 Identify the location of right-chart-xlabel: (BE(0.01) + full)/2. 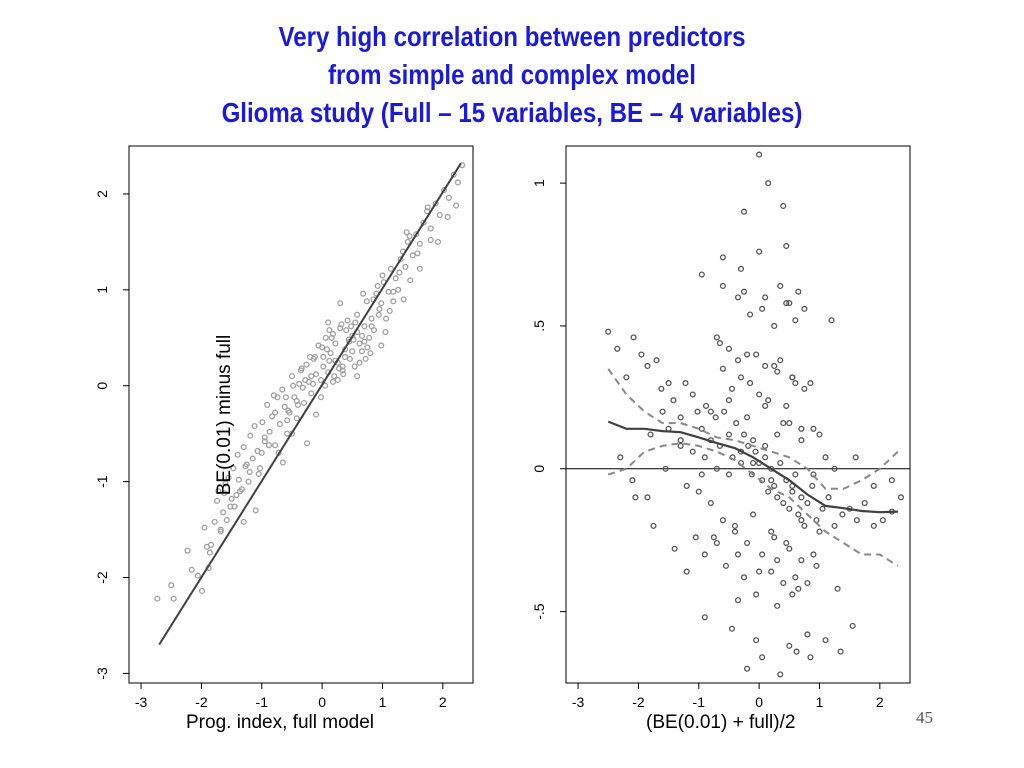
(721, 722).